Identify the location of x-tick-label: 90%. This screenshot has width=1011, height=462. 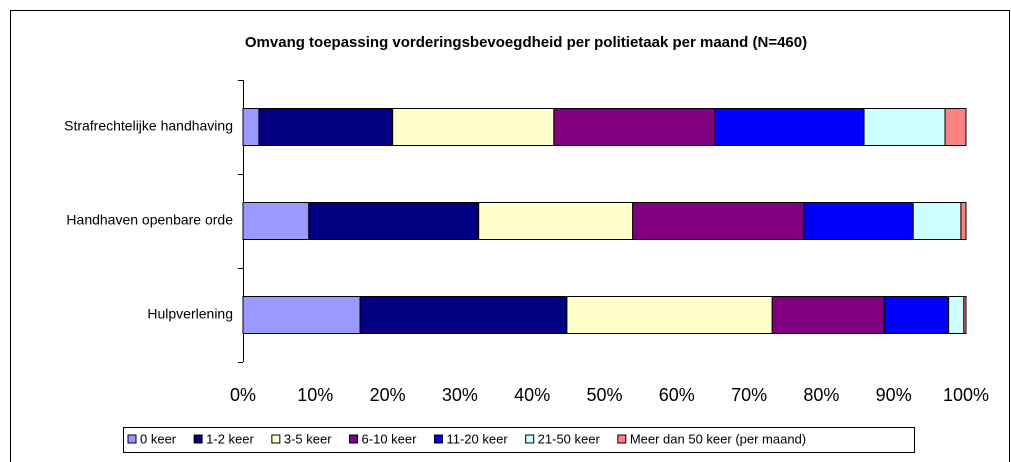
(894, 395).